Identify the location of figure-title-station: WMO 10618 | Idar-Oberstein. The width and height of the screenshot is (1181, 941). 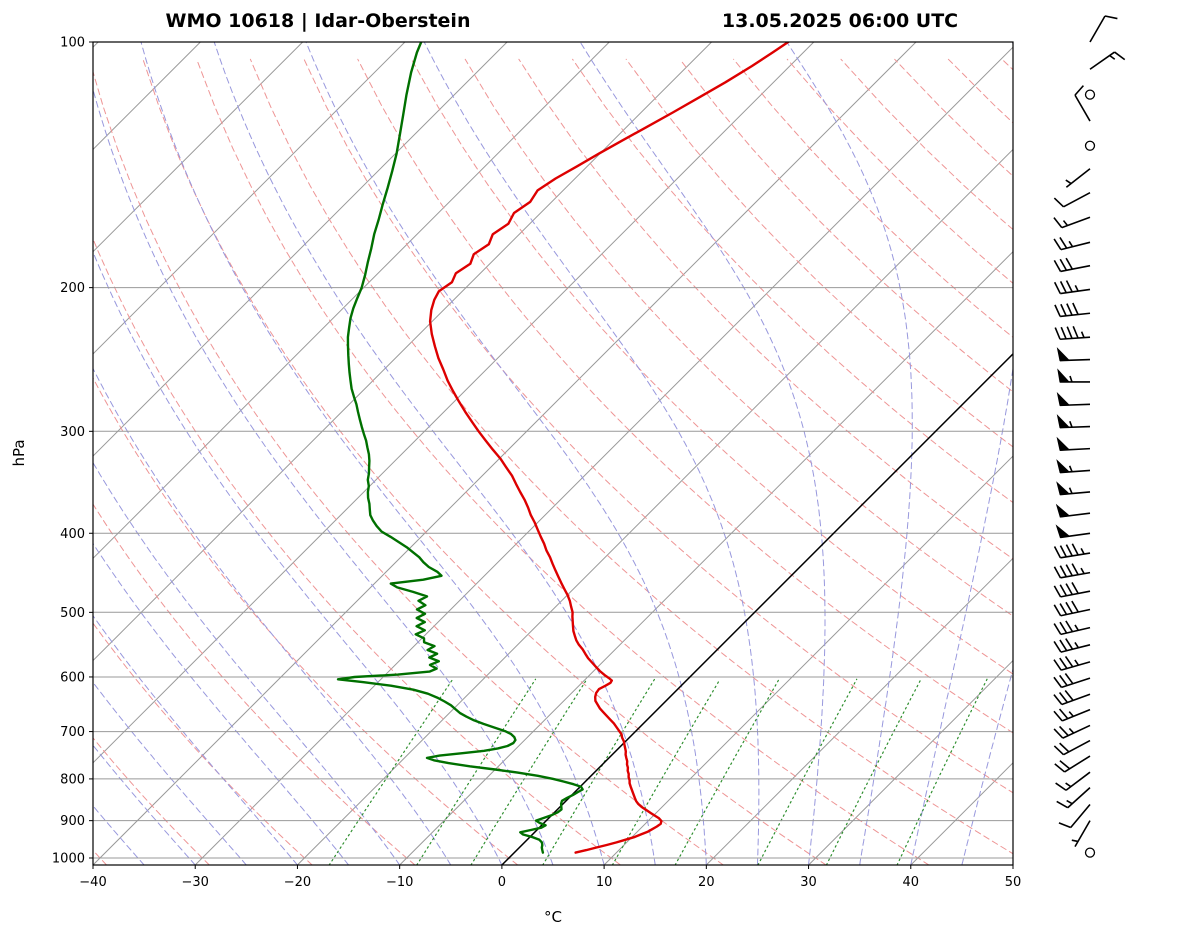
(318, 21).